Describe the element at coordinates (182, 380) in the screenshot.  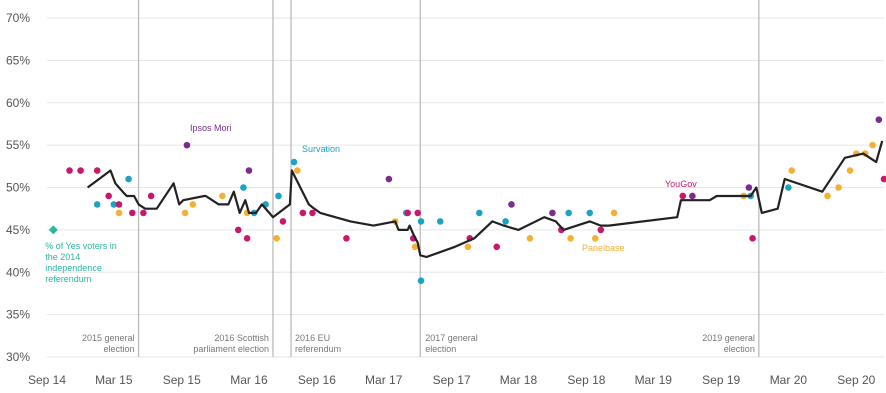
I see `x-tick-label: Sep 15` at that location.